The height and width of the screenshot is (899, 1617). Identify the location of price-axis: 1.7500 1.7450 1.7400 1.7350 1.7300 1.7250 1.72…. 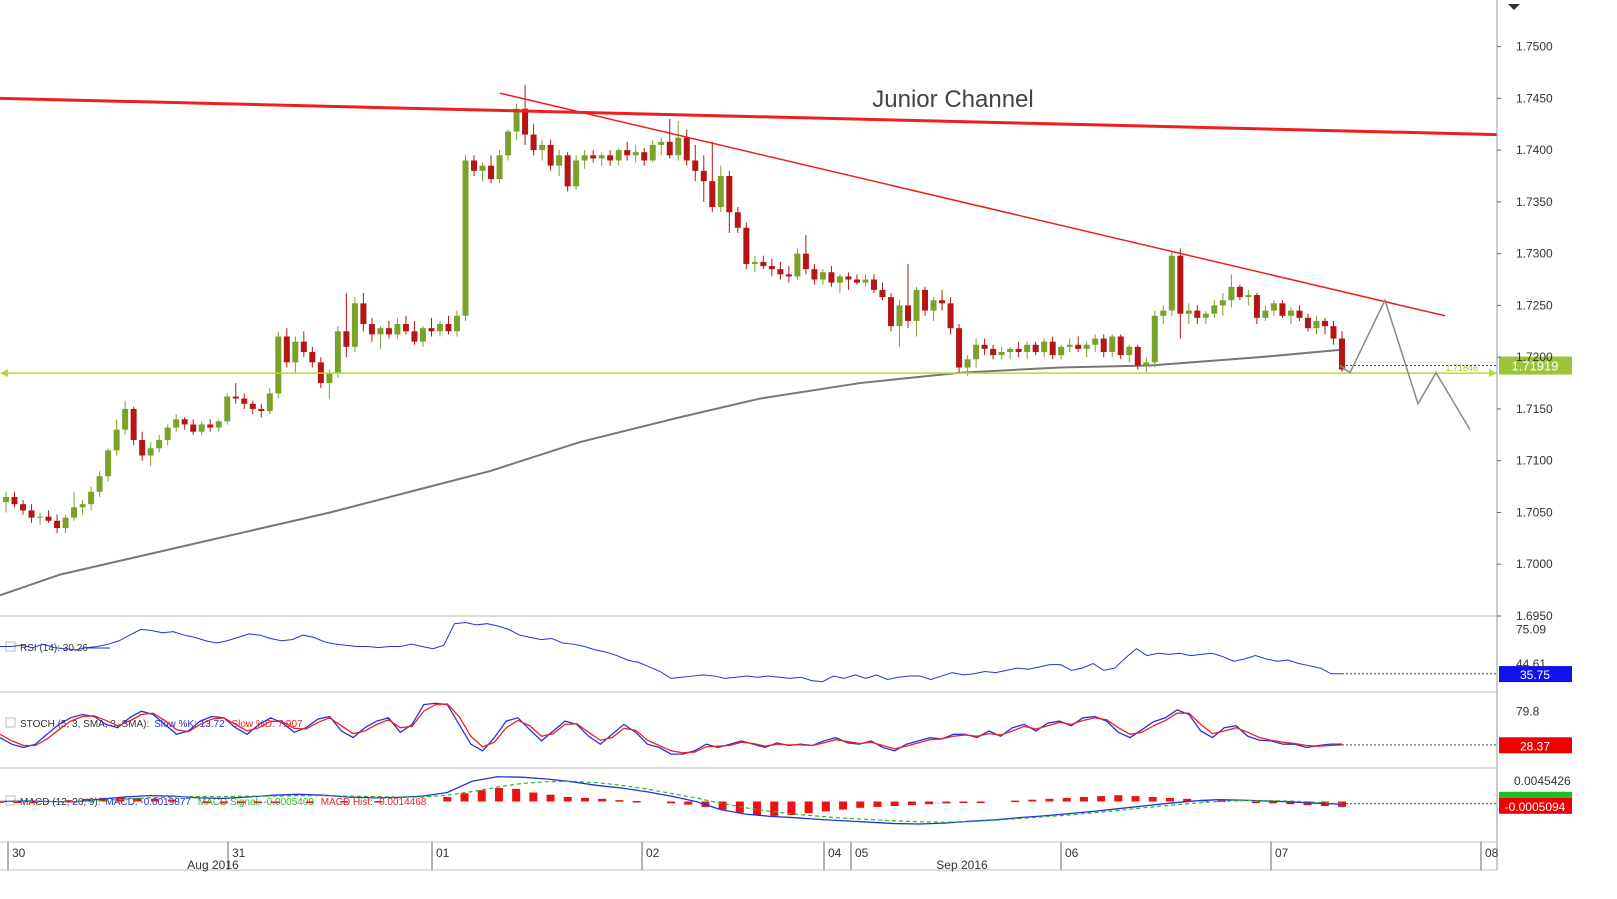
(1533, 435).